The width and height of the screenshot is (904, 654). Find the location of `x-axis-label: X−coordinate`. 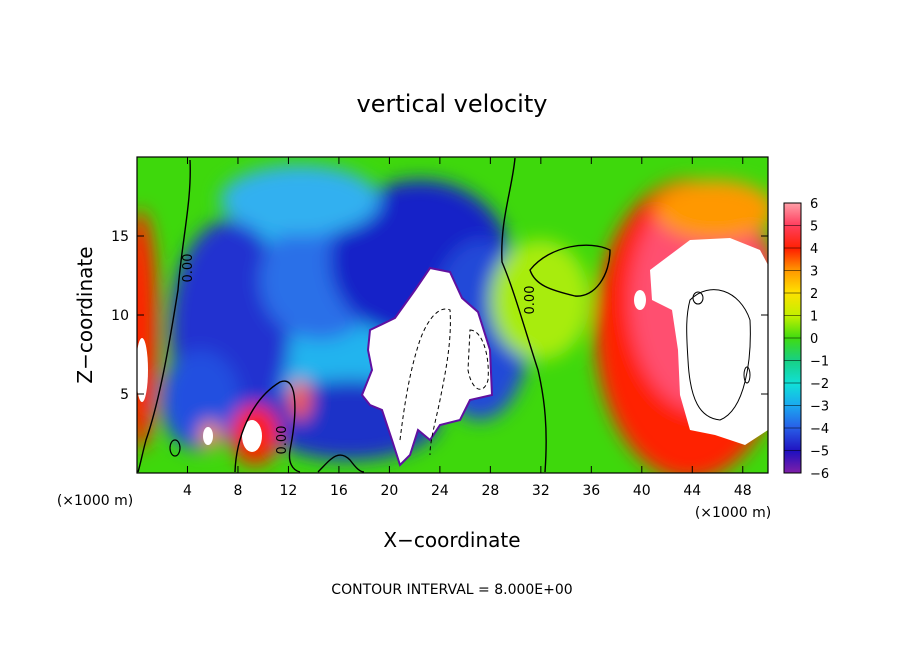

x-axis-label: X−coordinate is located at coordinates (451, 540).